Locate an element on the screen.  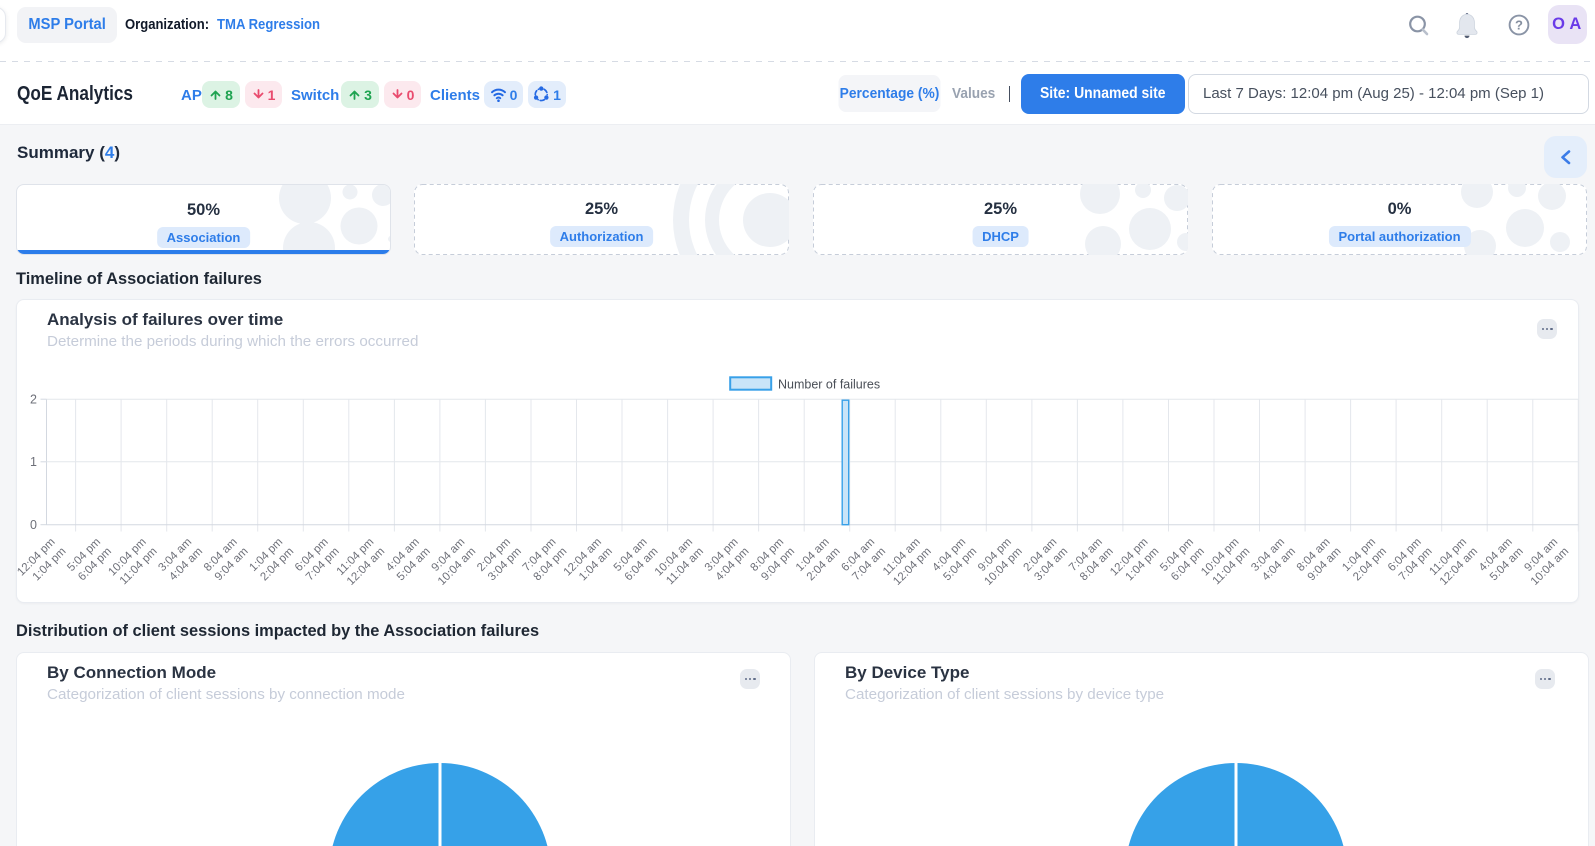
svg-text: Number of failures is located at coordinates (829, 385).